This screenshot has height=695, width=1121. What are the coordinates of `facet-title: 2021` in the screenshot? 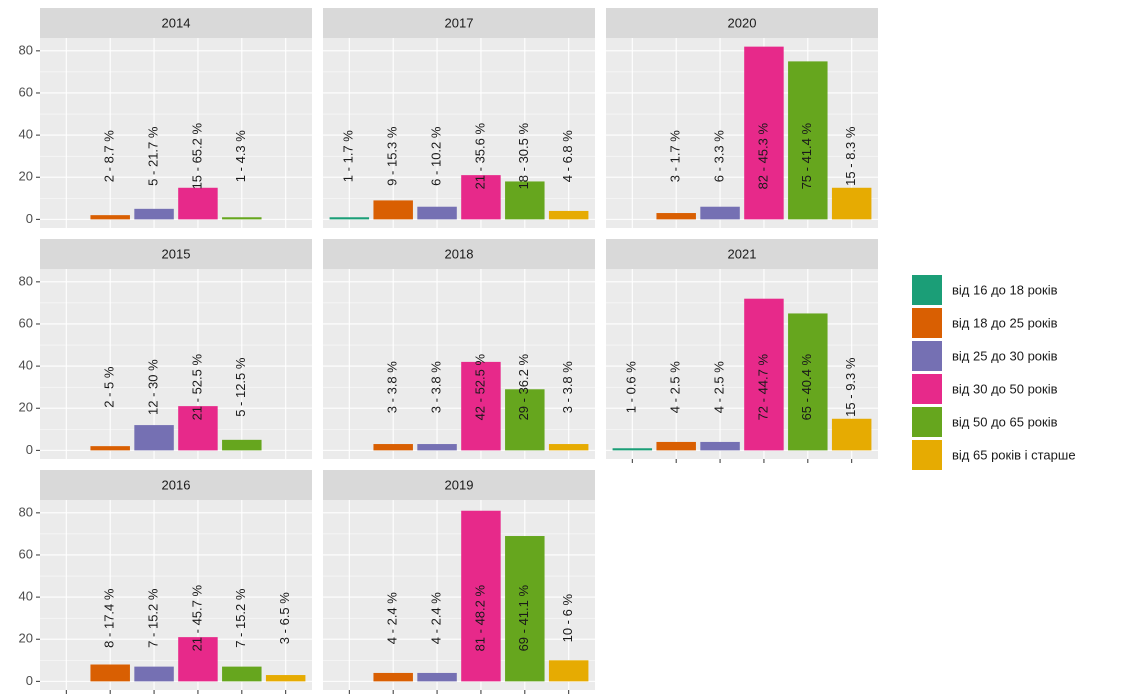 It's located at (742, 253).